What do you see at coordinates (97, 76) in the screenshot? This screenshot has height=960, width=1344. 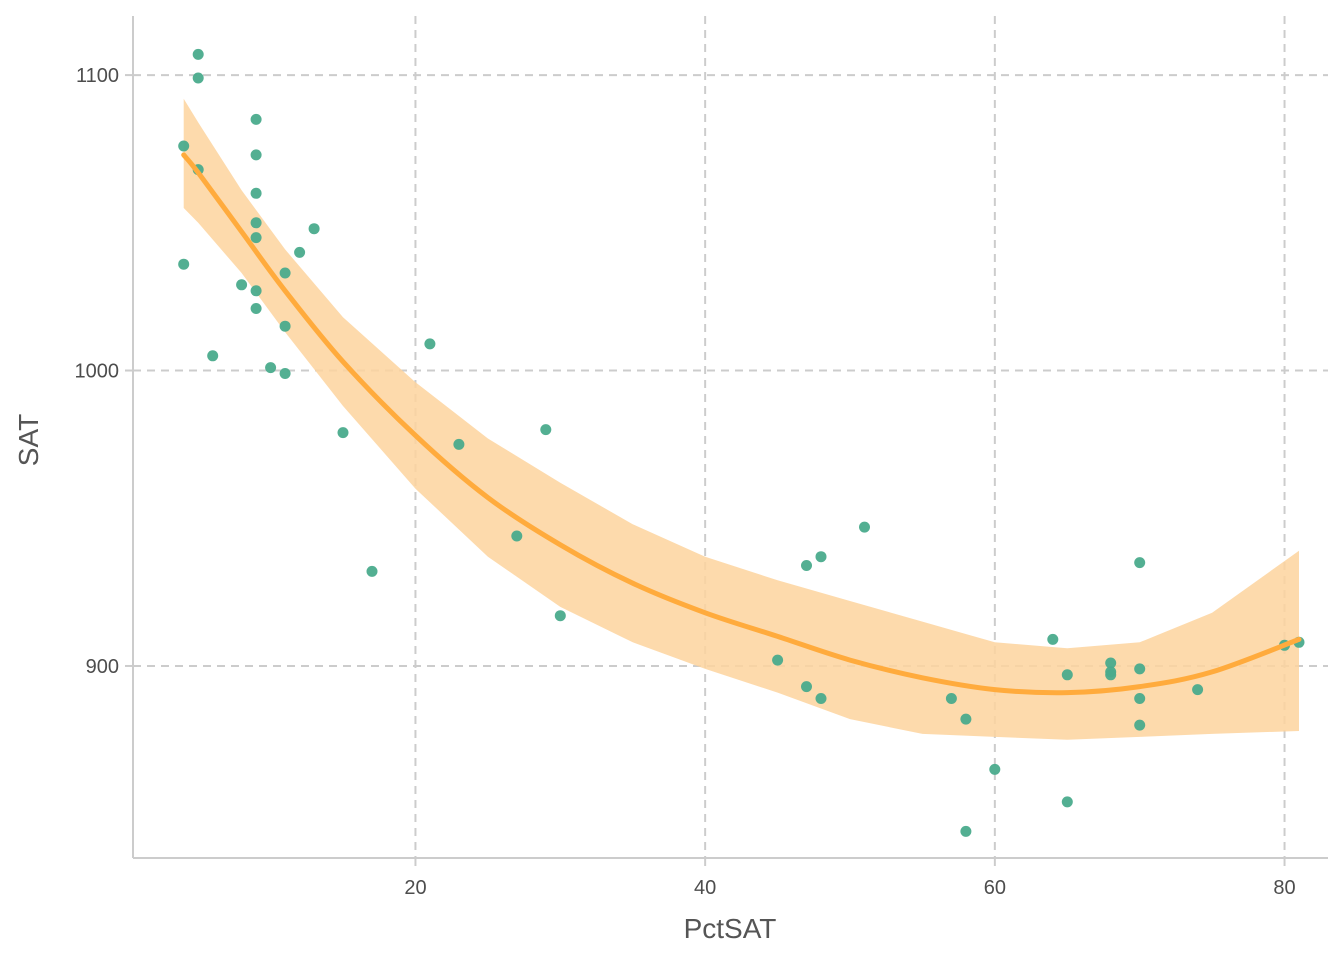 I see `y-tick-label: 1100` at bounding box center [97, 76].